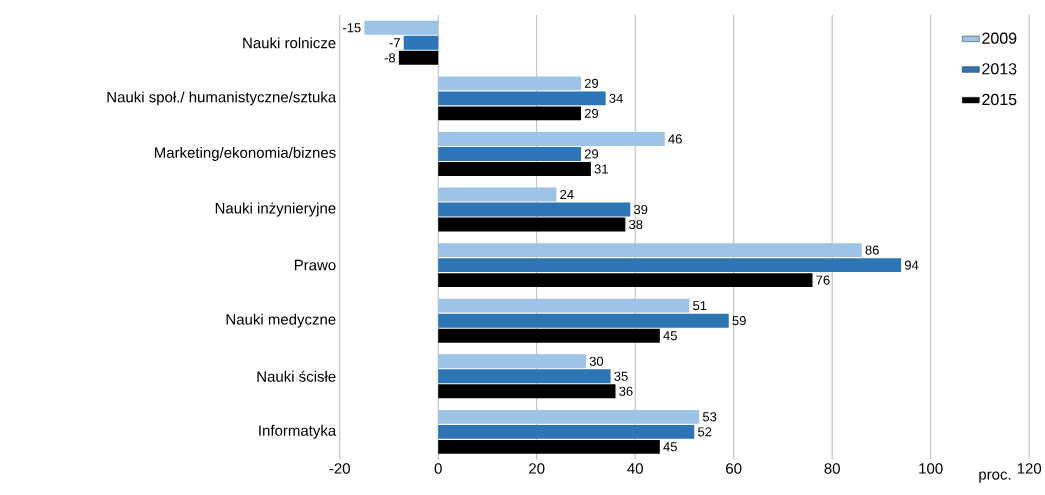  I want to click on y-tick-label: Prawo, so click(315, 265).